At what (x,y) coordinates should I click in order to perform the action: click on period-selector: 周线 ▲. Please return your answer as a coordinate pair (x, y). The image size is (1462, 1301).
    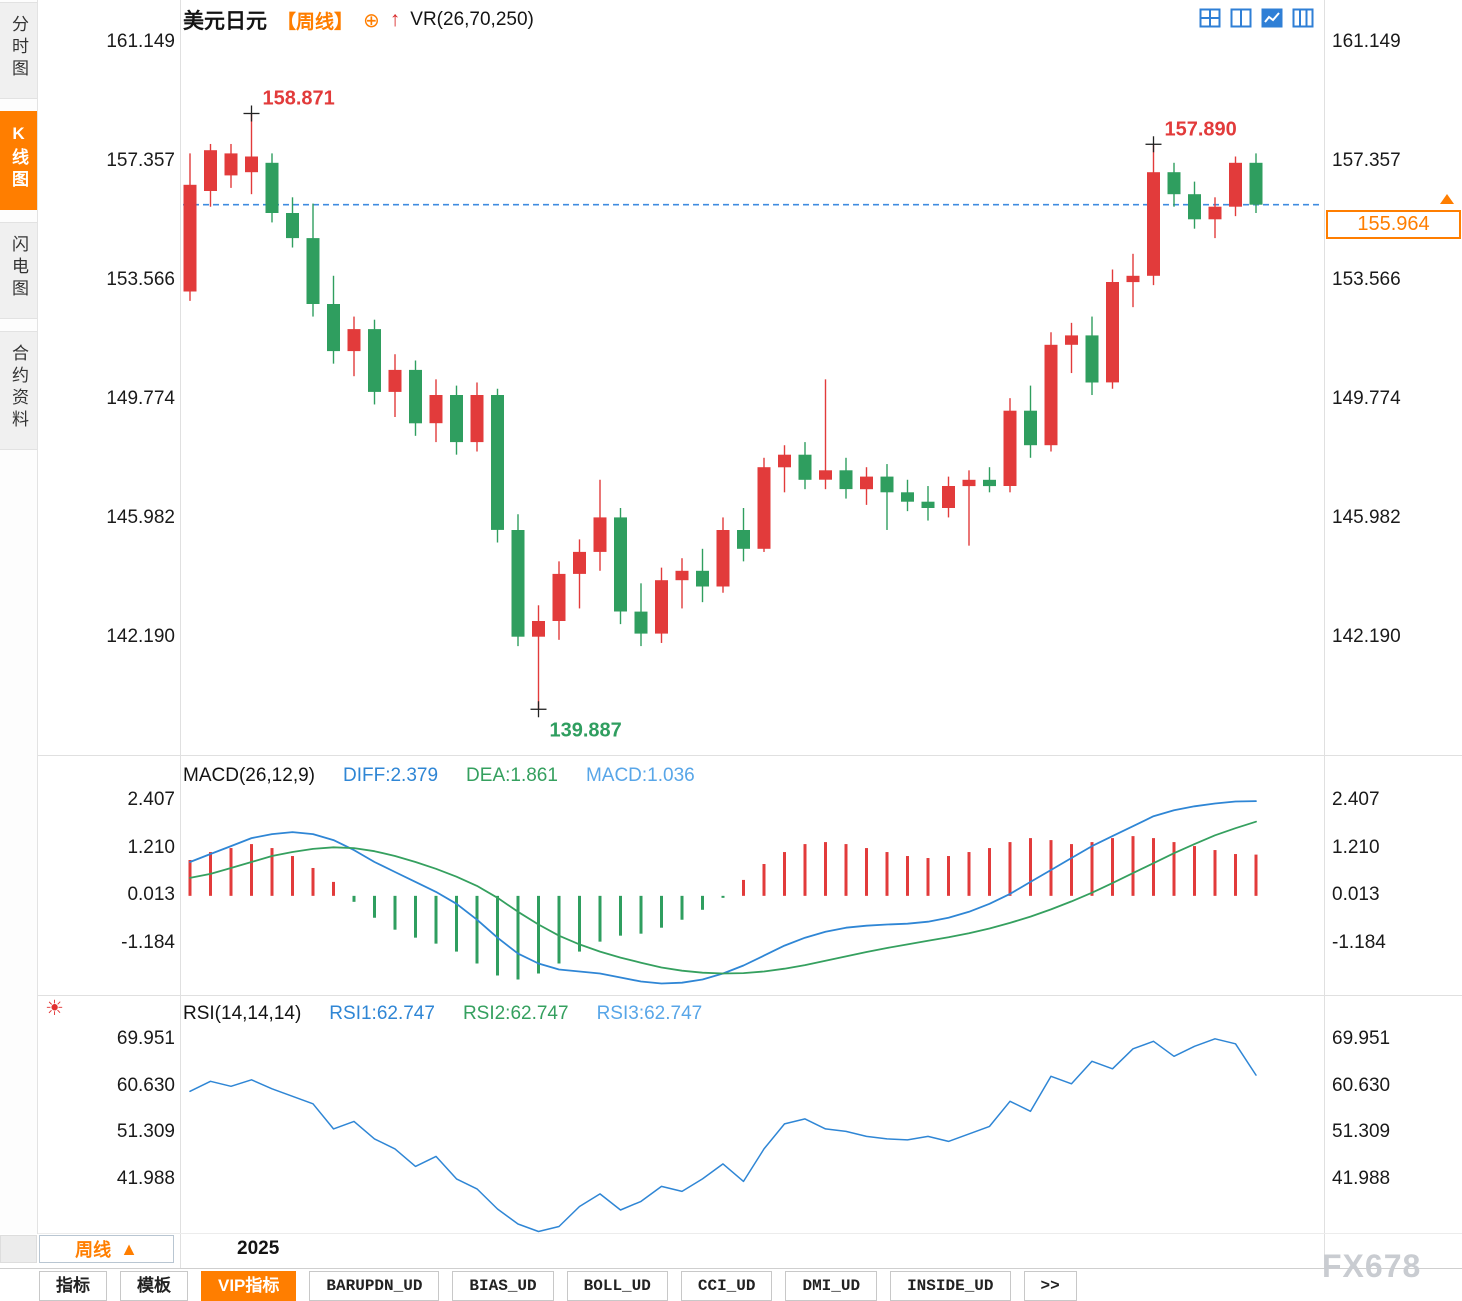
    Looking at the image, I should click on (106, 1249).